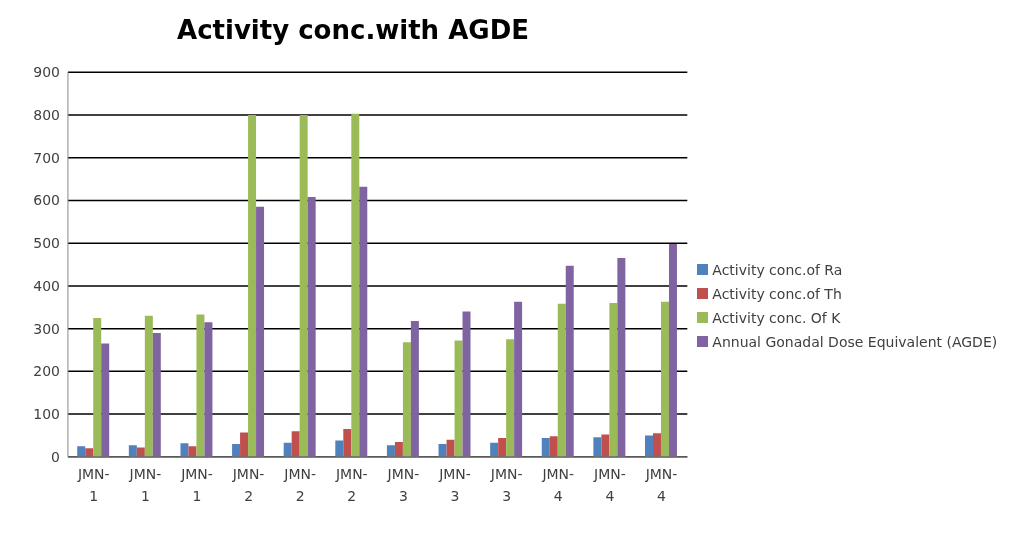  Describe the element at coordinates (46, 414) in the screenshot. I see `y-tick-label: 100` at that location.